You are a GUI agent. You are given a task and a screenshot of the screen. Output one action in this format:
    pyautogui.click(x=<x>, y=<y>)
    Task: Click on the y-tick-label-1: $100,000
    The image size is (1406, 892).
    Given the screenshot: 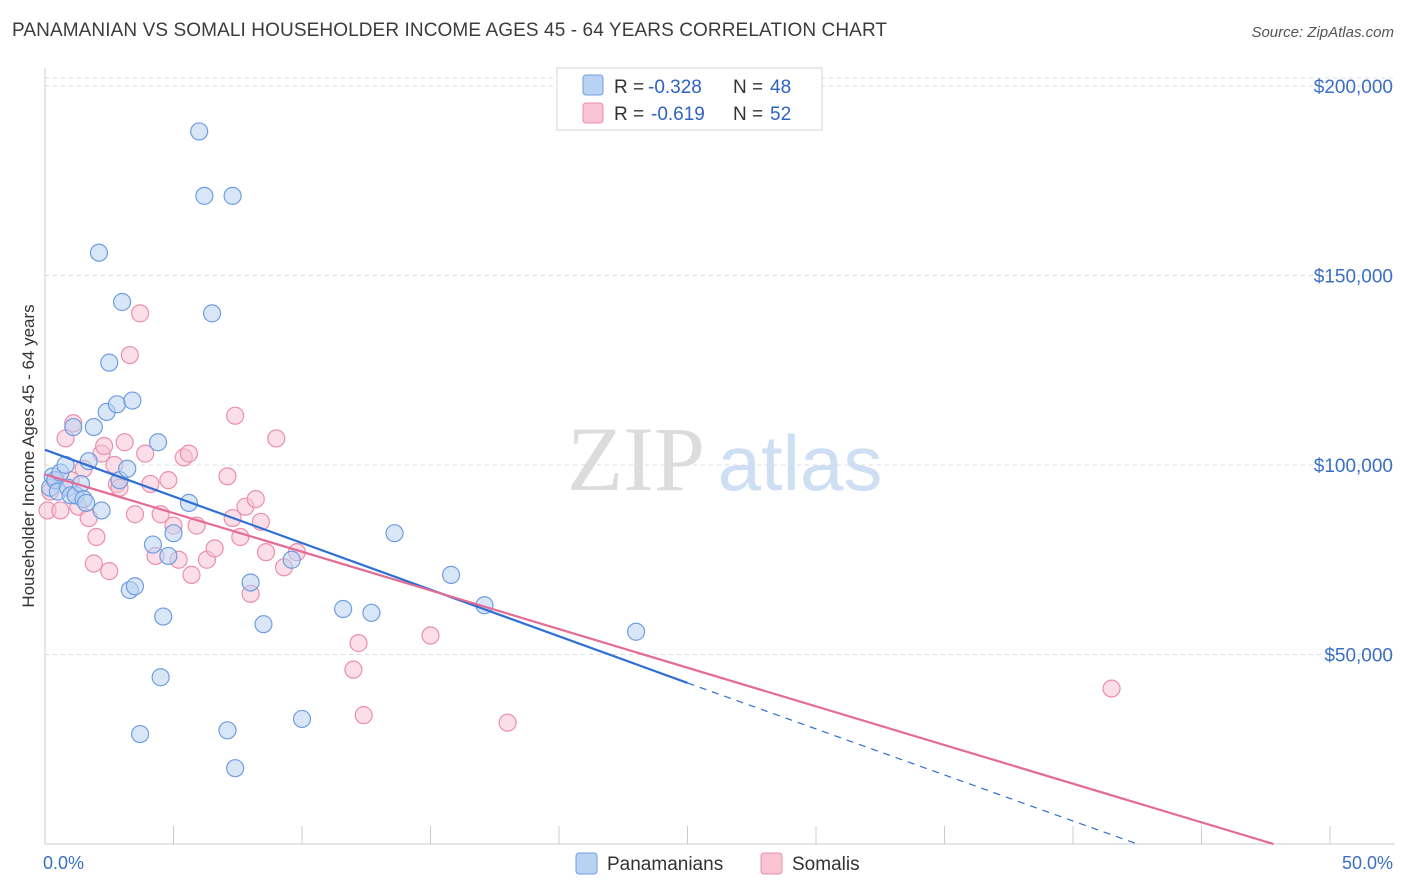 What is the action you would take?
    pyautogui.click(x=1353, y=466)
    